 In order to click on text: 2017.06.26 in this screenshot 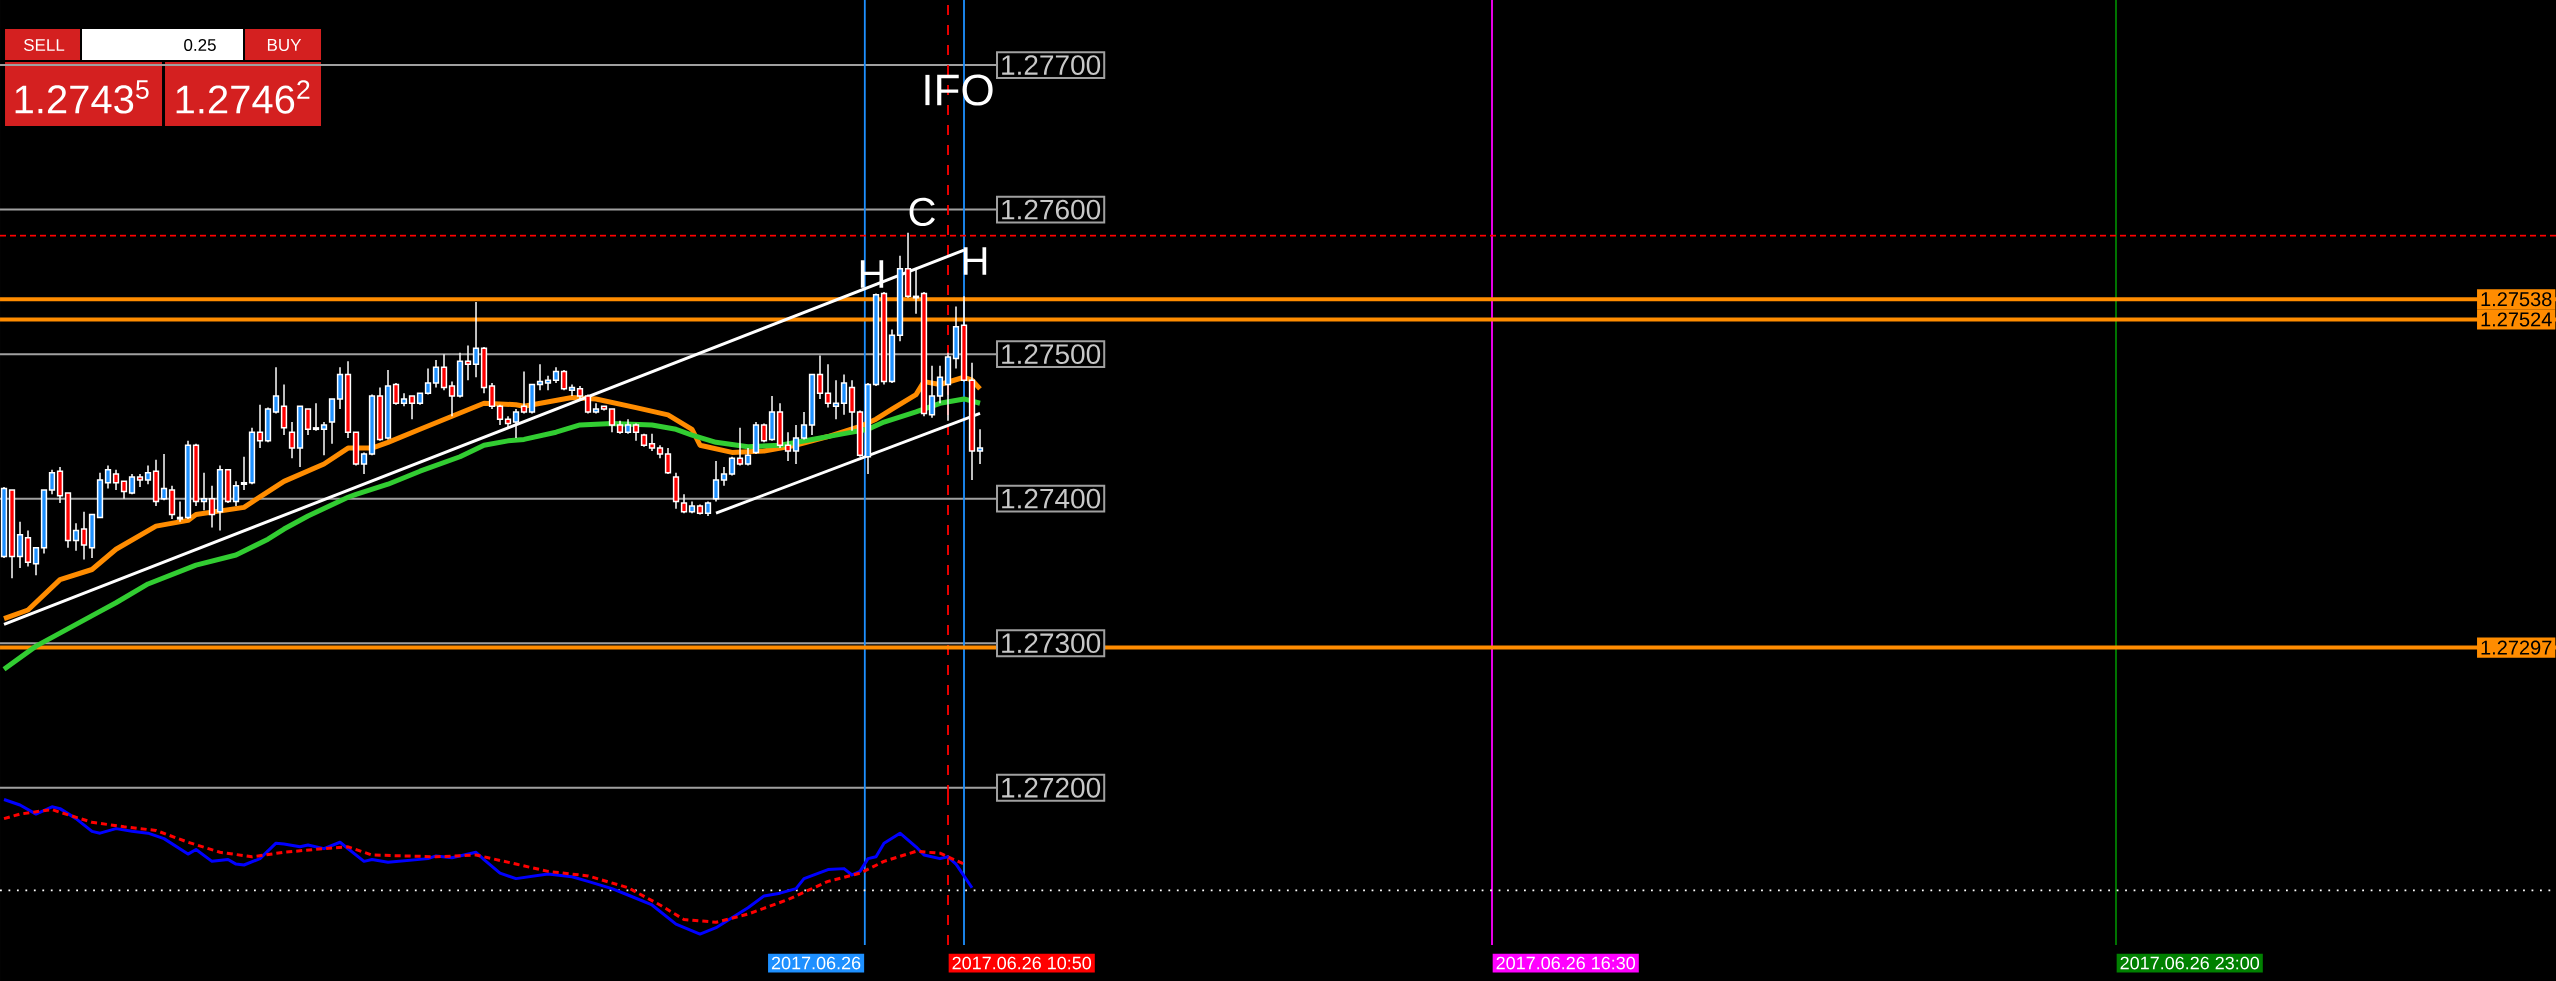, I will do `click(816, 963)`.